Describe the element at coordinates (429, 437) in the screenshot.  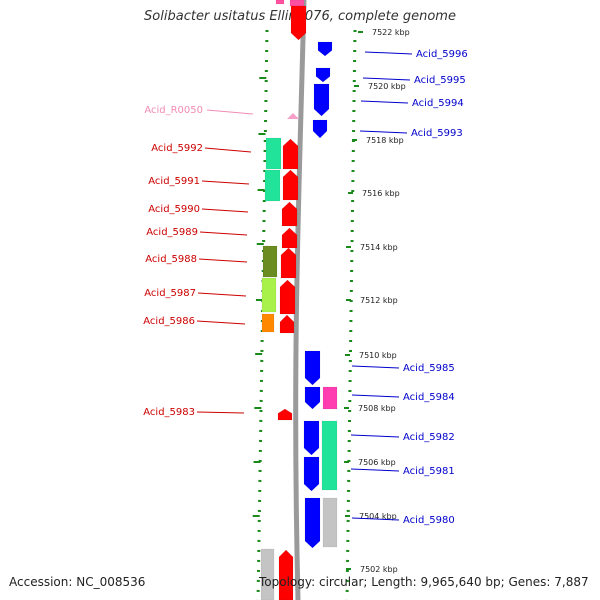
I see `gene-label-acid-5982: Acid_5982` at that location.